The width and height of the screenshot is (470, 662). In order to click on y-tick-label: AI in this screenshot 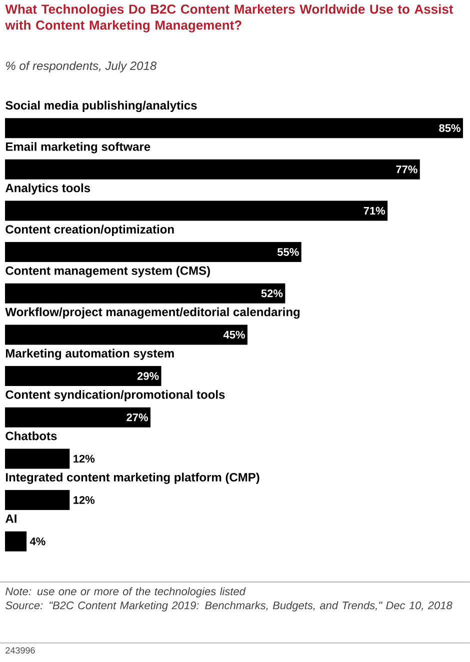, I will do `click(10, 518)`.